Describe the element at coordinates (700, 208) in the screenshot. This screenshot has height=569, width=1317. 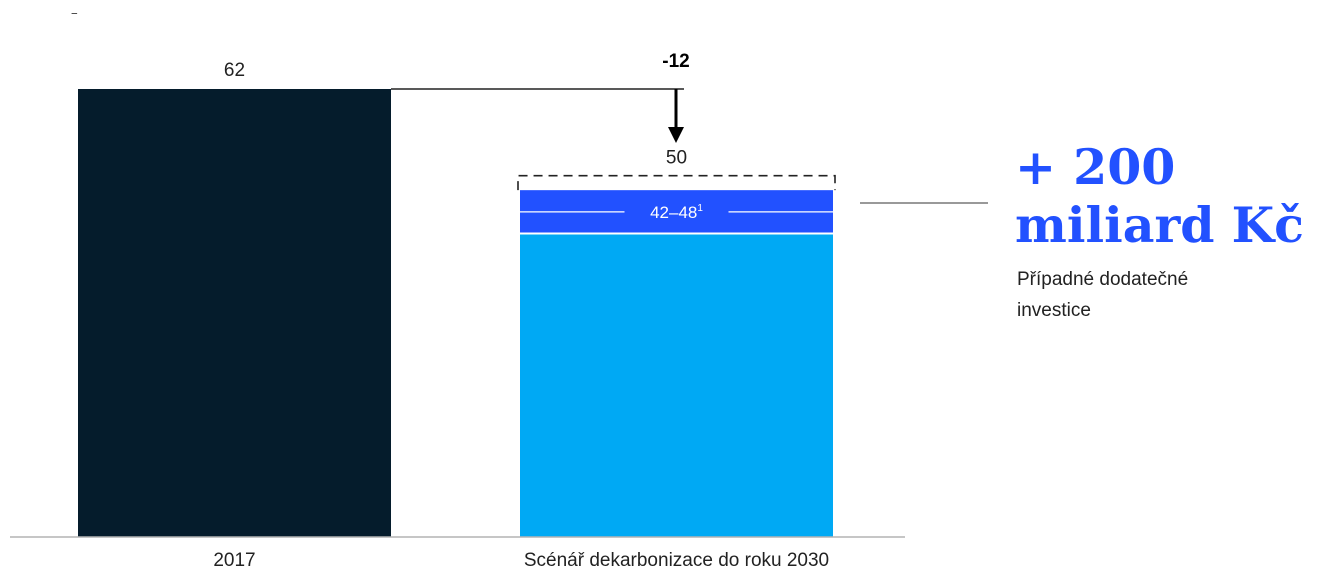
I see `range-footnote: 1` at that location.